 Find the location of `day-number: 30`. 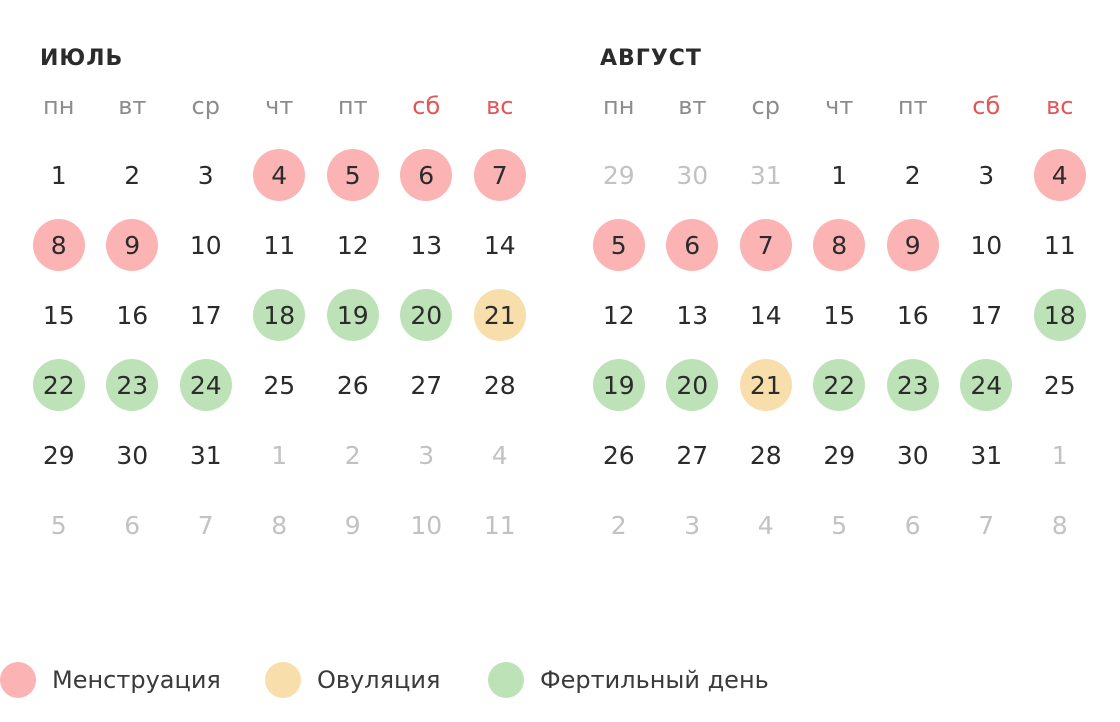

day-number: 30 is located at coordinates (912, 455).